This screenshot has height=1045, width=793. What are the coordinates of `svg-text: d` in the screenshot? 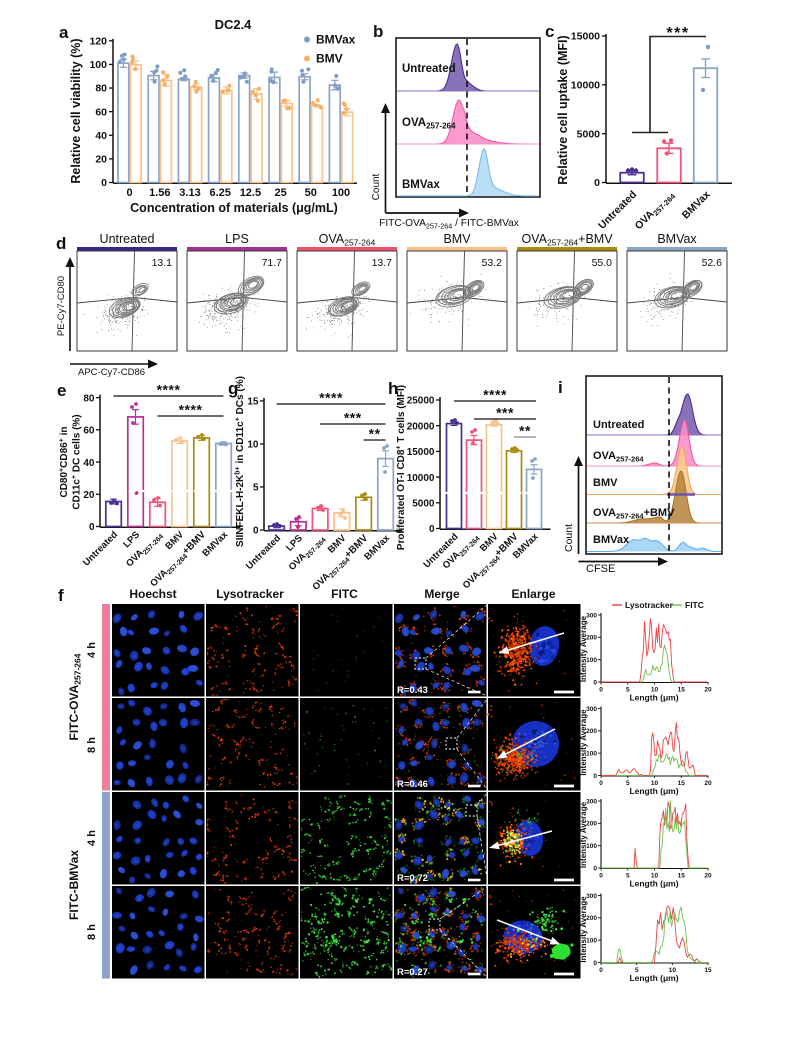 It's located at (61, 243).